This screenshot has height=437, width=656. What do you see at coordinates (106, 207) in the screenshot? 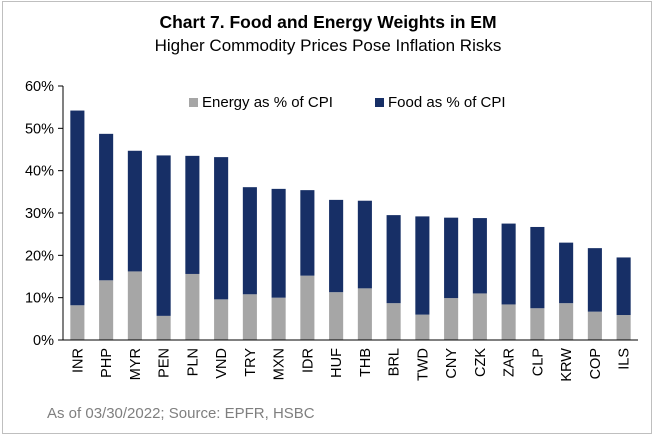
I see `food-bar-php` at bounding box center [106, 207].